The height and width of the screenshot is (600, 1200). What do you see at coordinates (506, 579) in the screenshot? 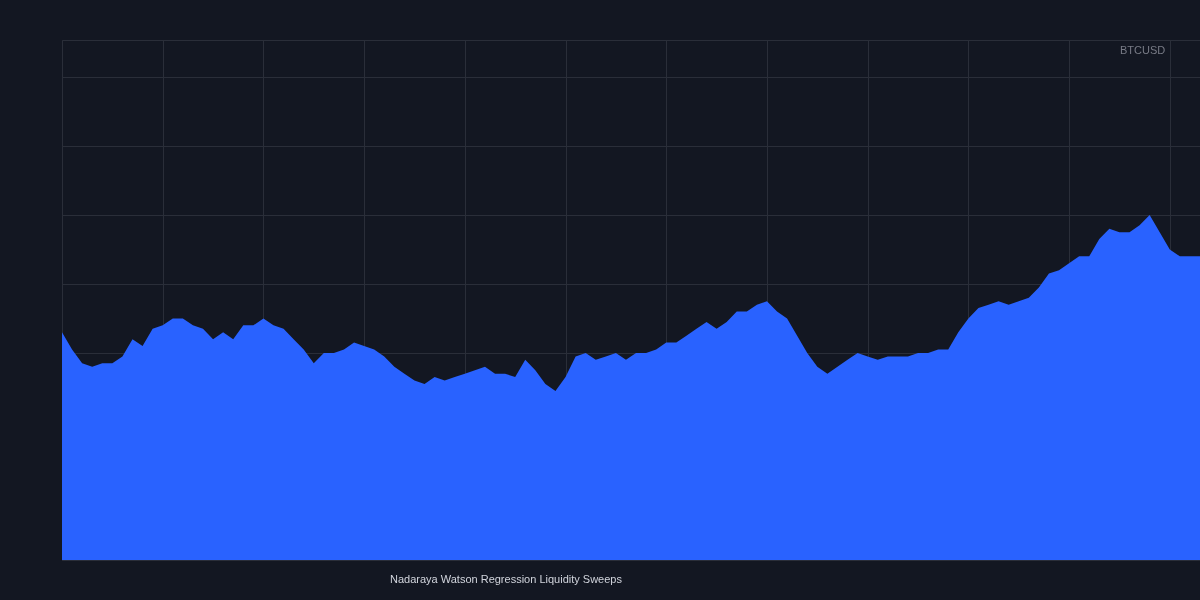
I see `text: Nadaraya Watson Regression Liquidity Sweeps` at bounding box center [506, 579].